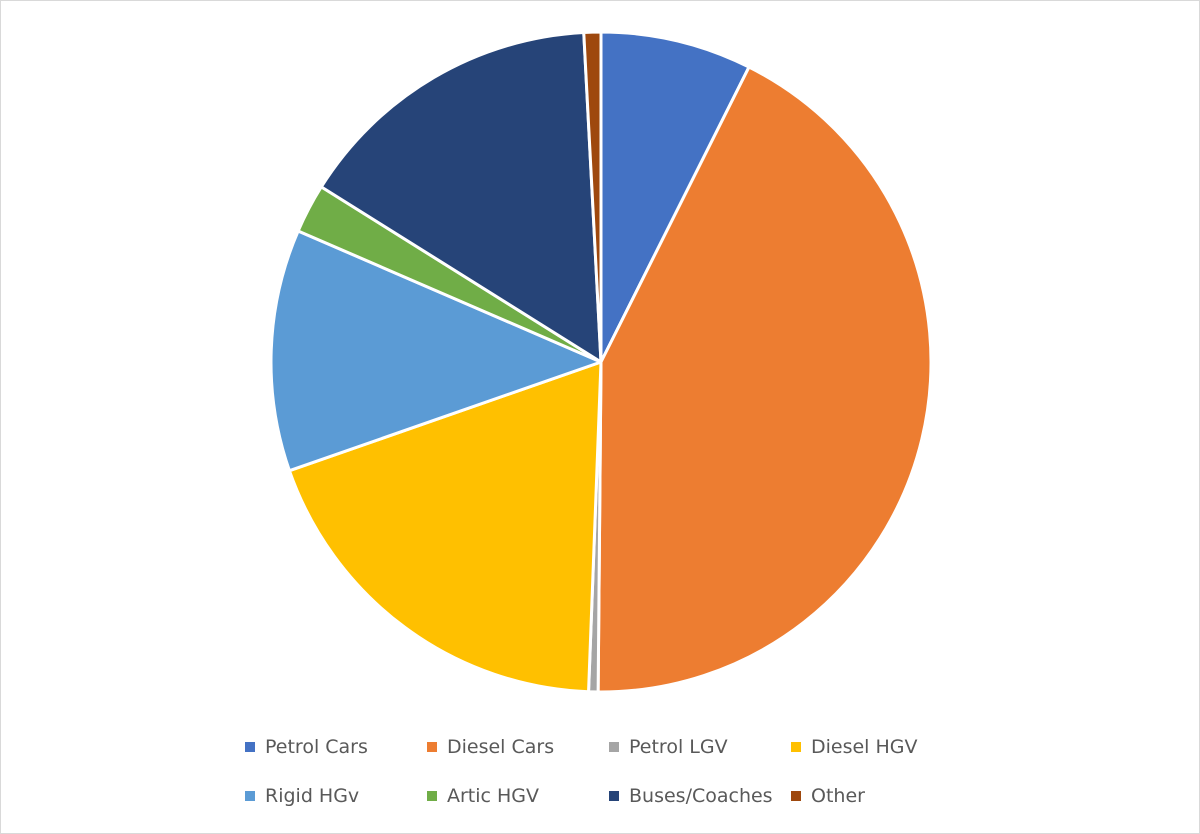  I want to click on legend-item: Buses/Coaches, so click(700, 796).